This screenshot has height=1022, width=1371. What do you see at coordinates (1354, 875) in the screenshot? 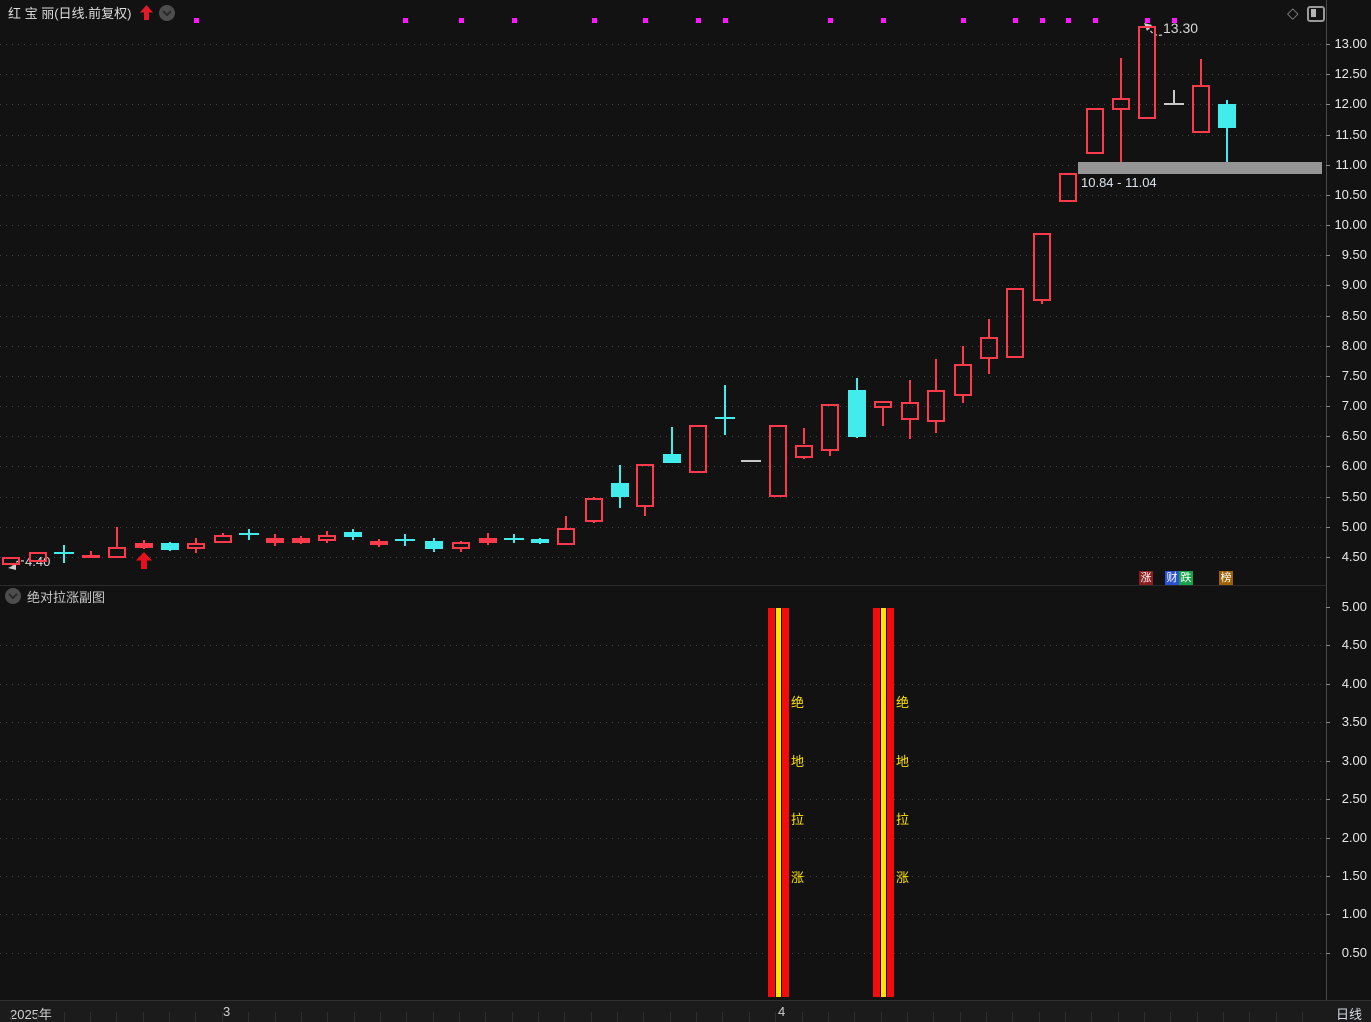
I see `y-axis-label: 1.50` at bounding box center [1354, 875].